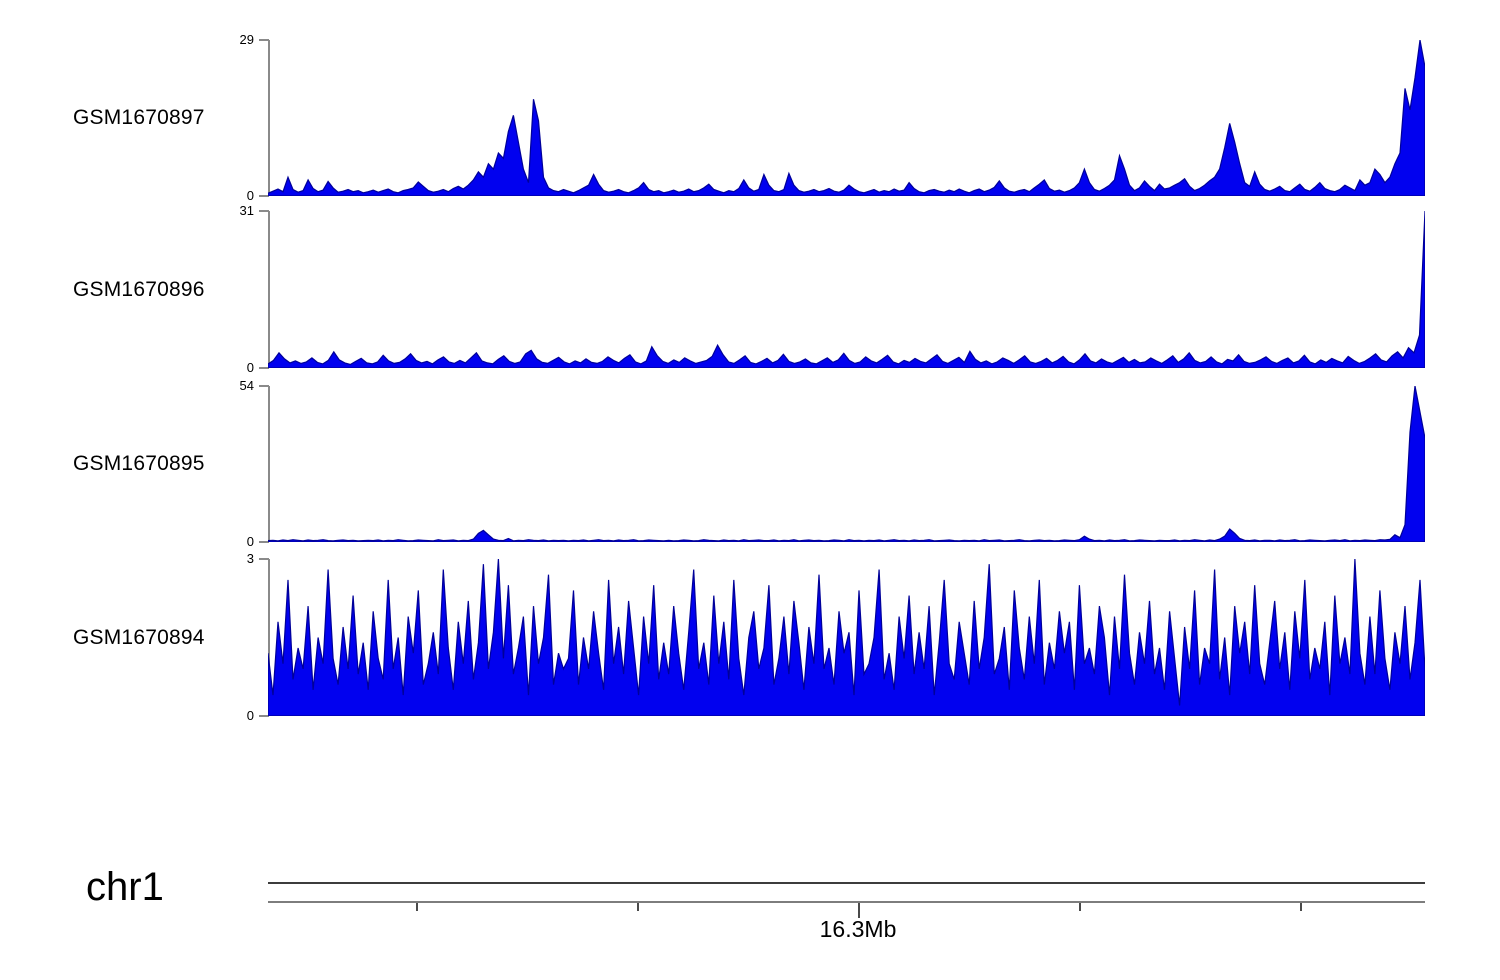  I want to click on genome-axis-tick-label: 16.3Mb, so click(858, 929).